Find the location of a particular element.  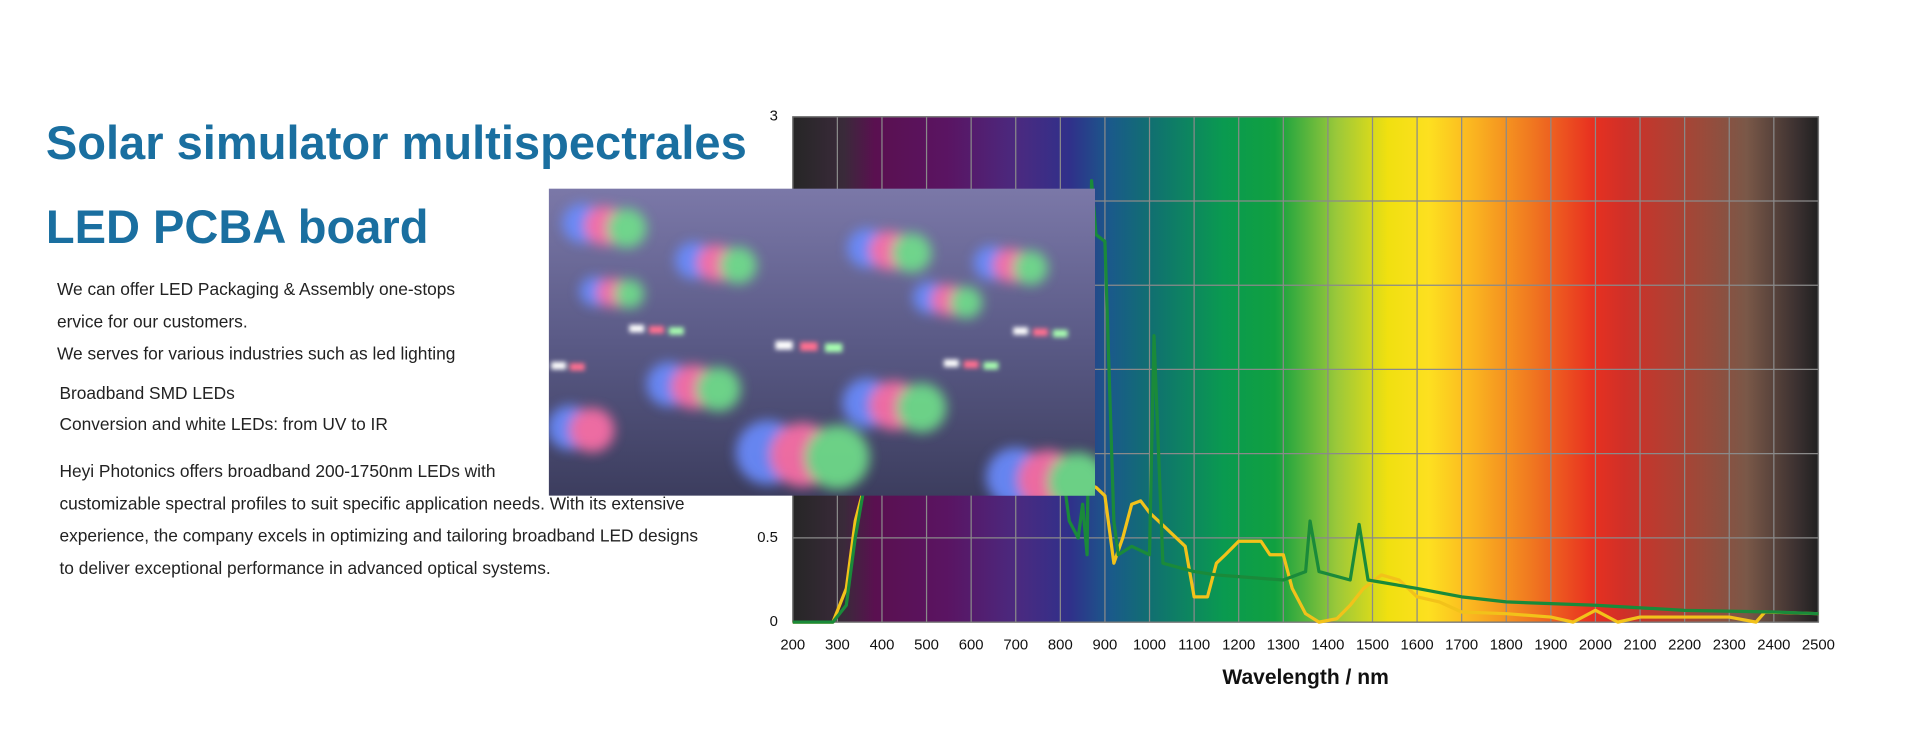

y-tick-label: 0 is located at coordinates (774, 622).